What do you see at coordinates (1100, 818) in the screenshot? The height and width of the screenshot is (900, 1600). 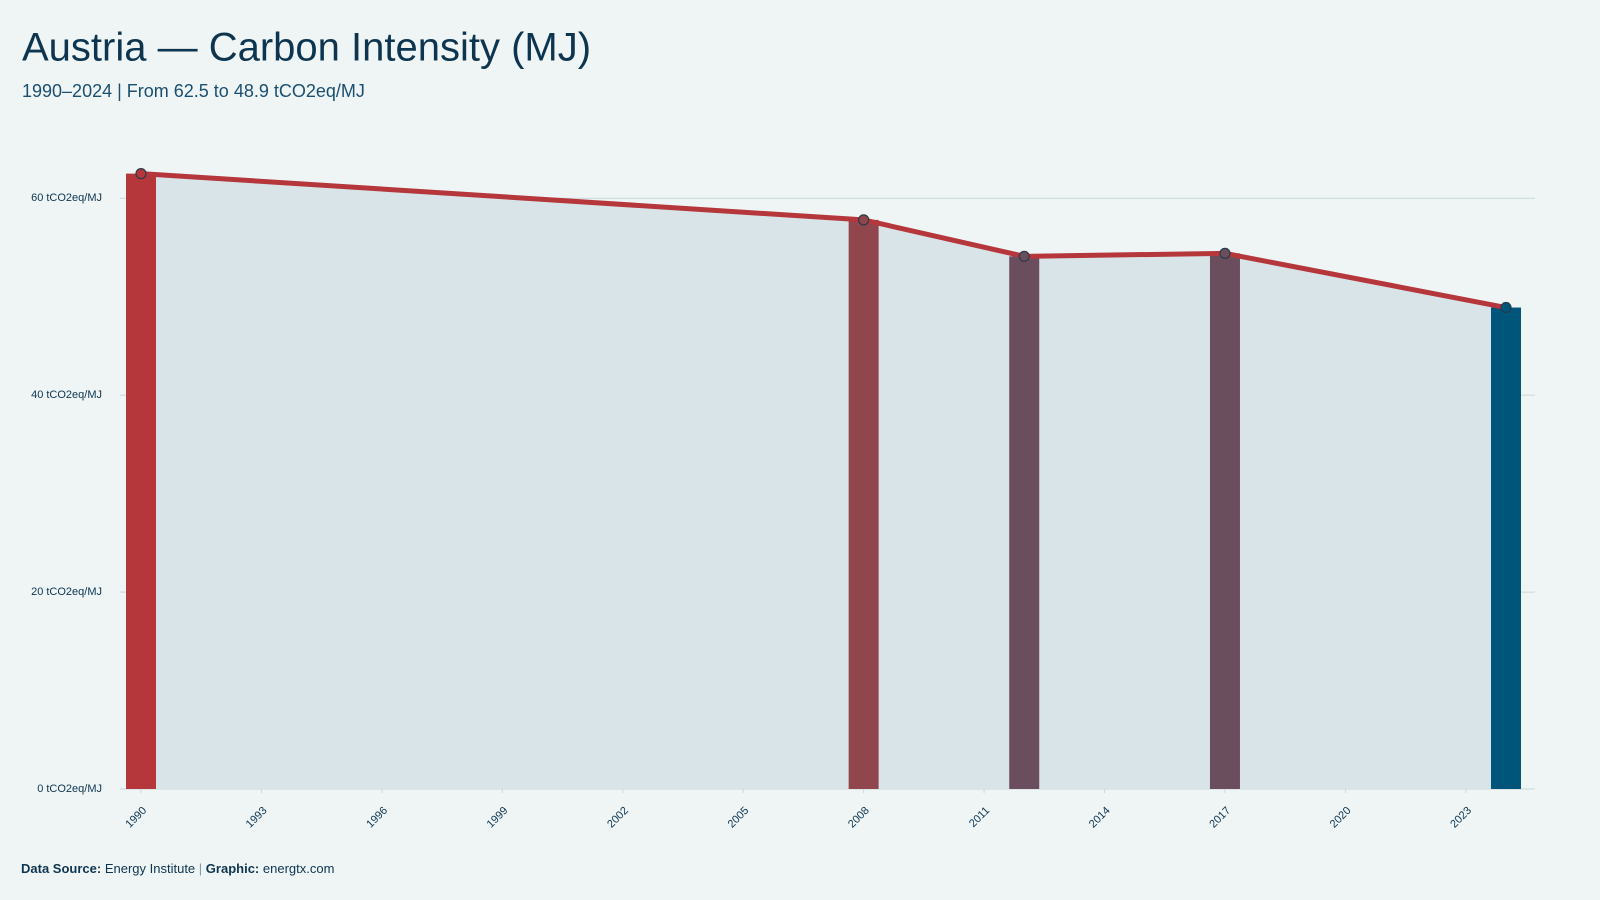 I see `x-tick-label: 2014` at bounding box center [1100, 818].